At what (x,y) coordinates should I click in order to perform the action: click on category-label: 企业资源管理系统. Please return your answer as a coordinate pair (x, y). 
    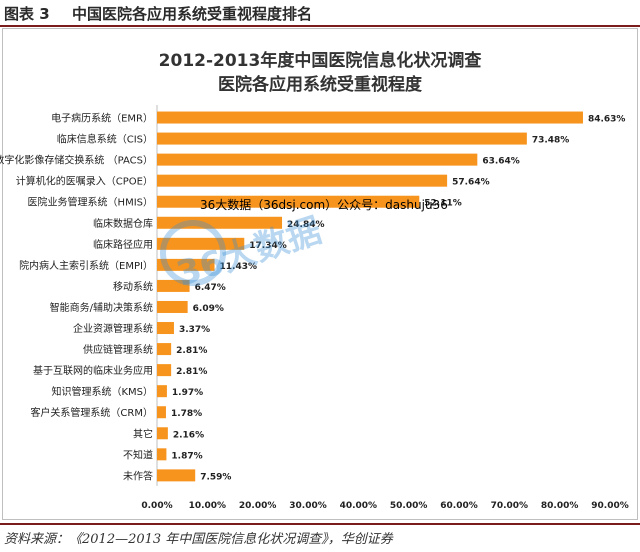
    Looking at the image, I should click on (113, 328).